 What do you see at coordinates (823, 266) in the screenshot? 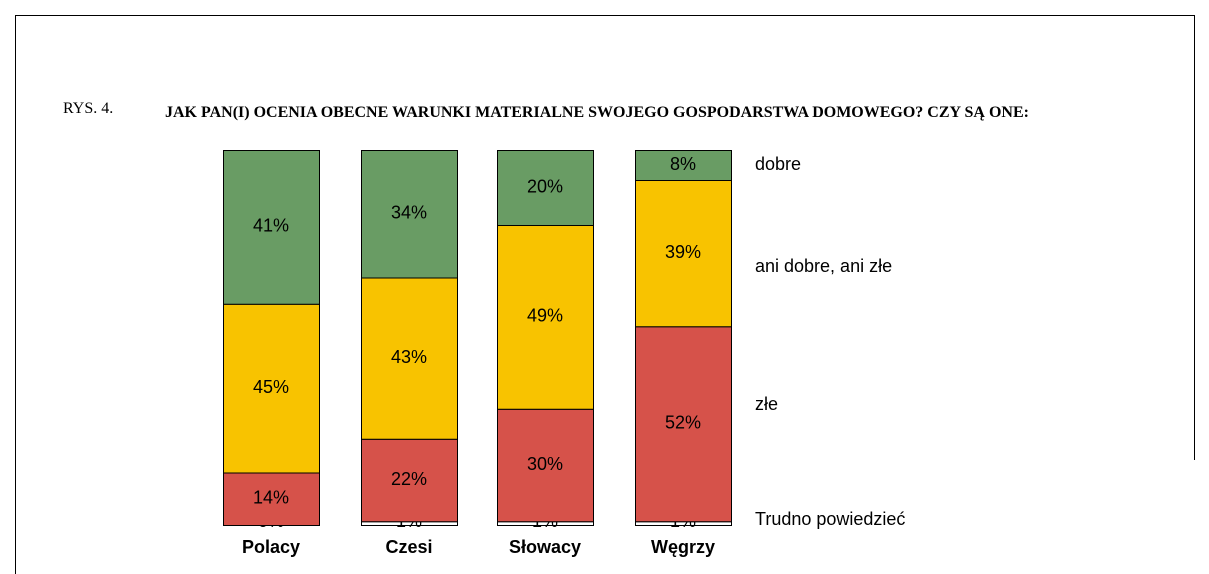
I see `legend-label: ani dobre, ani złe` at bounding box center [823, 266].